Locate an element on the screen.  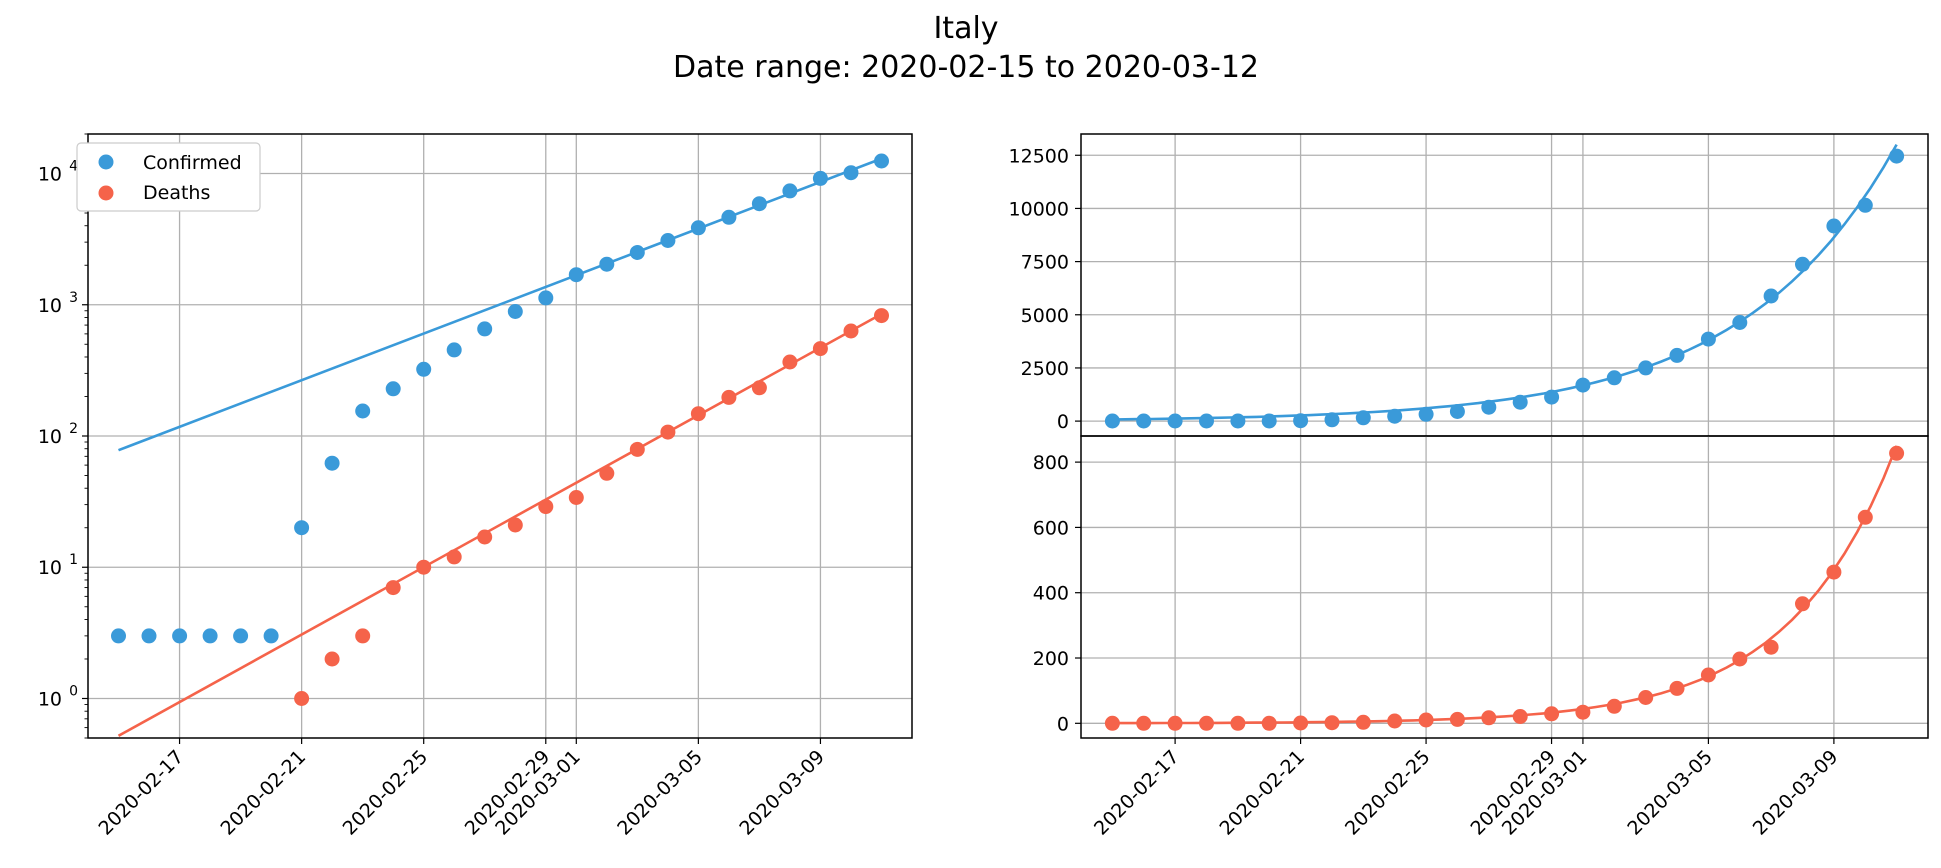
figure-subtitle: Date range: 2020-02-15 to 2020-03-12 is located at coordinates (966, 67).